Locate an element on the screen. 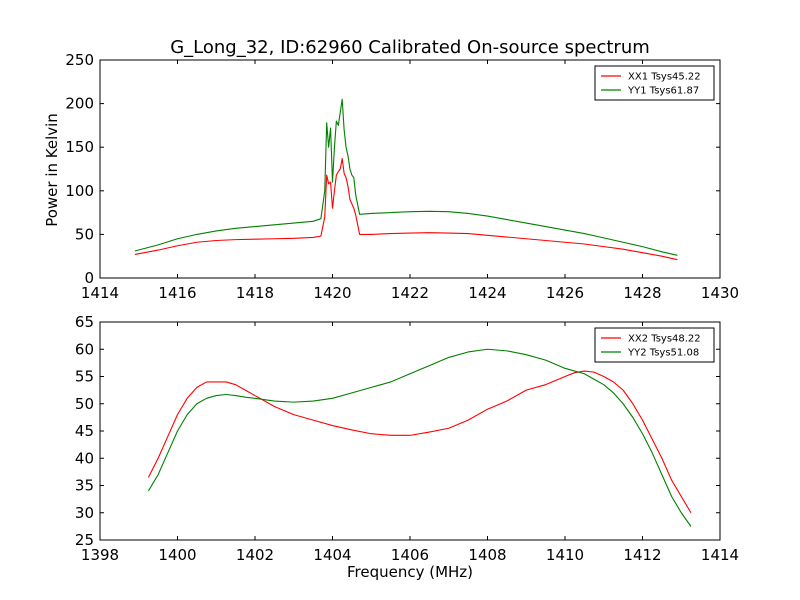 The height and width of the screenshot is (600, 800). top-y-tick-label: 100 is located at coordinates (79, 191).